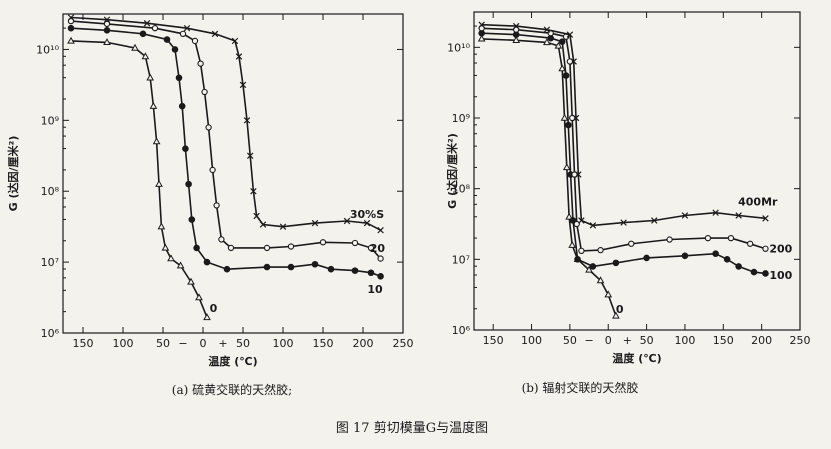 The width and height of the screenshot is (831, 449). What do you see at coordinates (375, 289) in the screenshot?
I see `series-label: 10` at bounding box center [375, 289].